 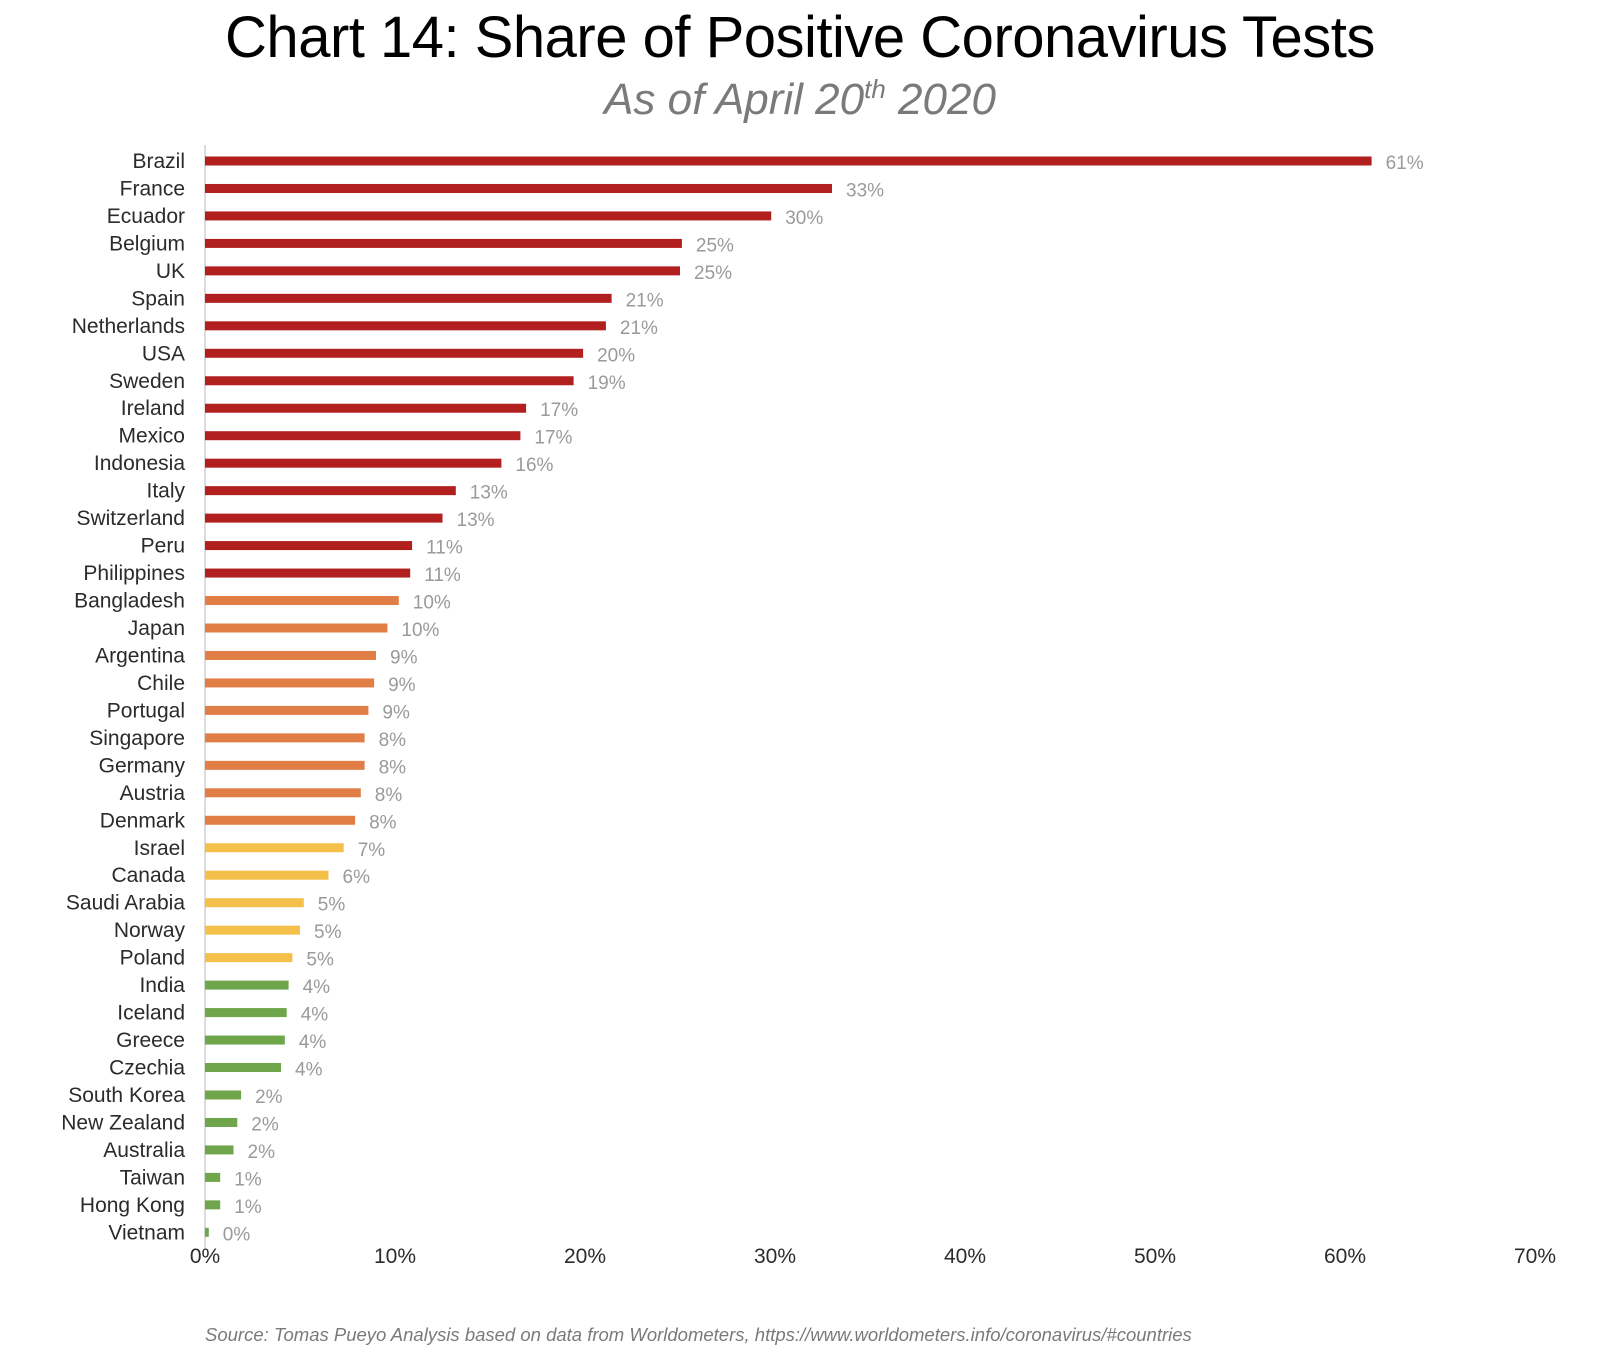 What do you see at coordinates (534, 465) in the screenshot?
I see `data-label: 16%` at bounding box center [534, 465].